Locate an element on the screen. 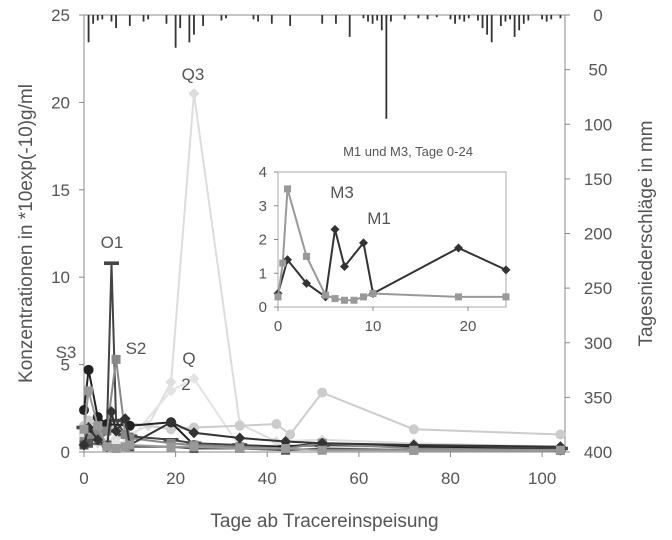 This screenshot has width=672, height=540. y-tick-label: 25 is located at coordinates (60, 15).